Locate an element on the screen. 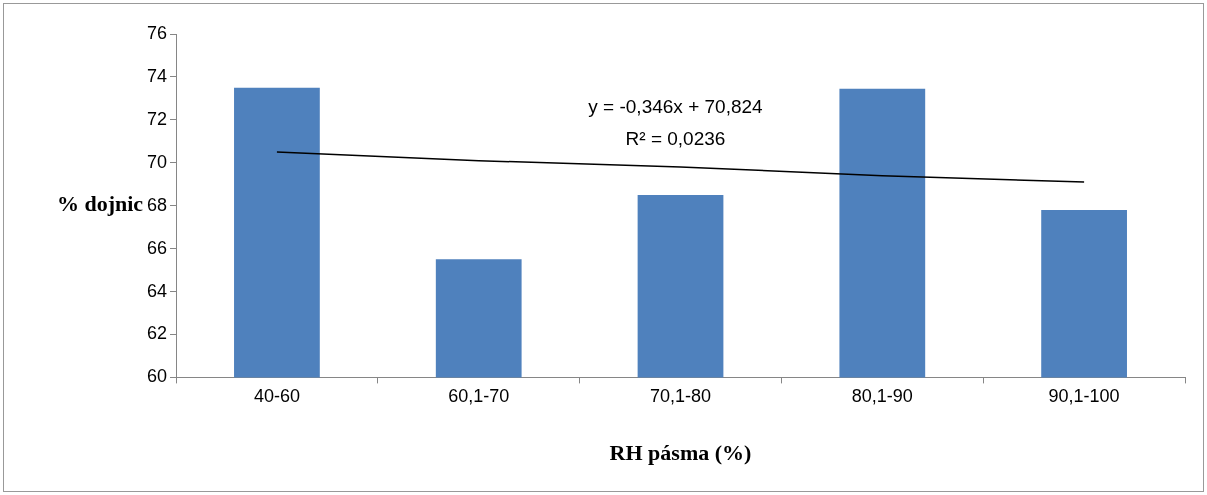 Image resolution: width=1207 pixels, height=495 pixels. x-tick-label: 80,1-90 is located at coordinates (882, 396).